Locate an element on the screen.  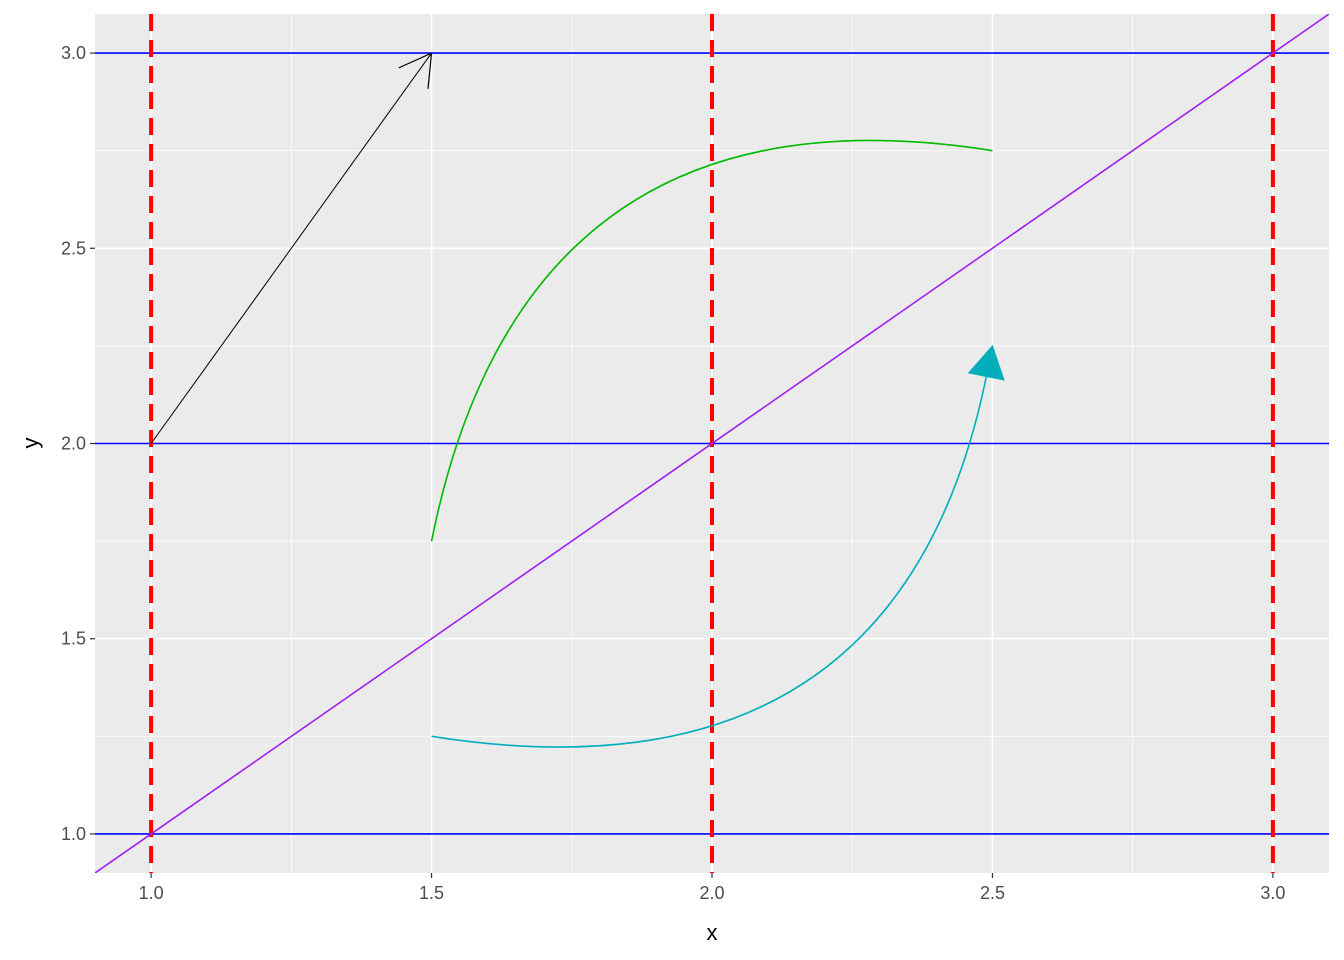
y-tick-label: 1.0 is located at coordinates (73, 834).